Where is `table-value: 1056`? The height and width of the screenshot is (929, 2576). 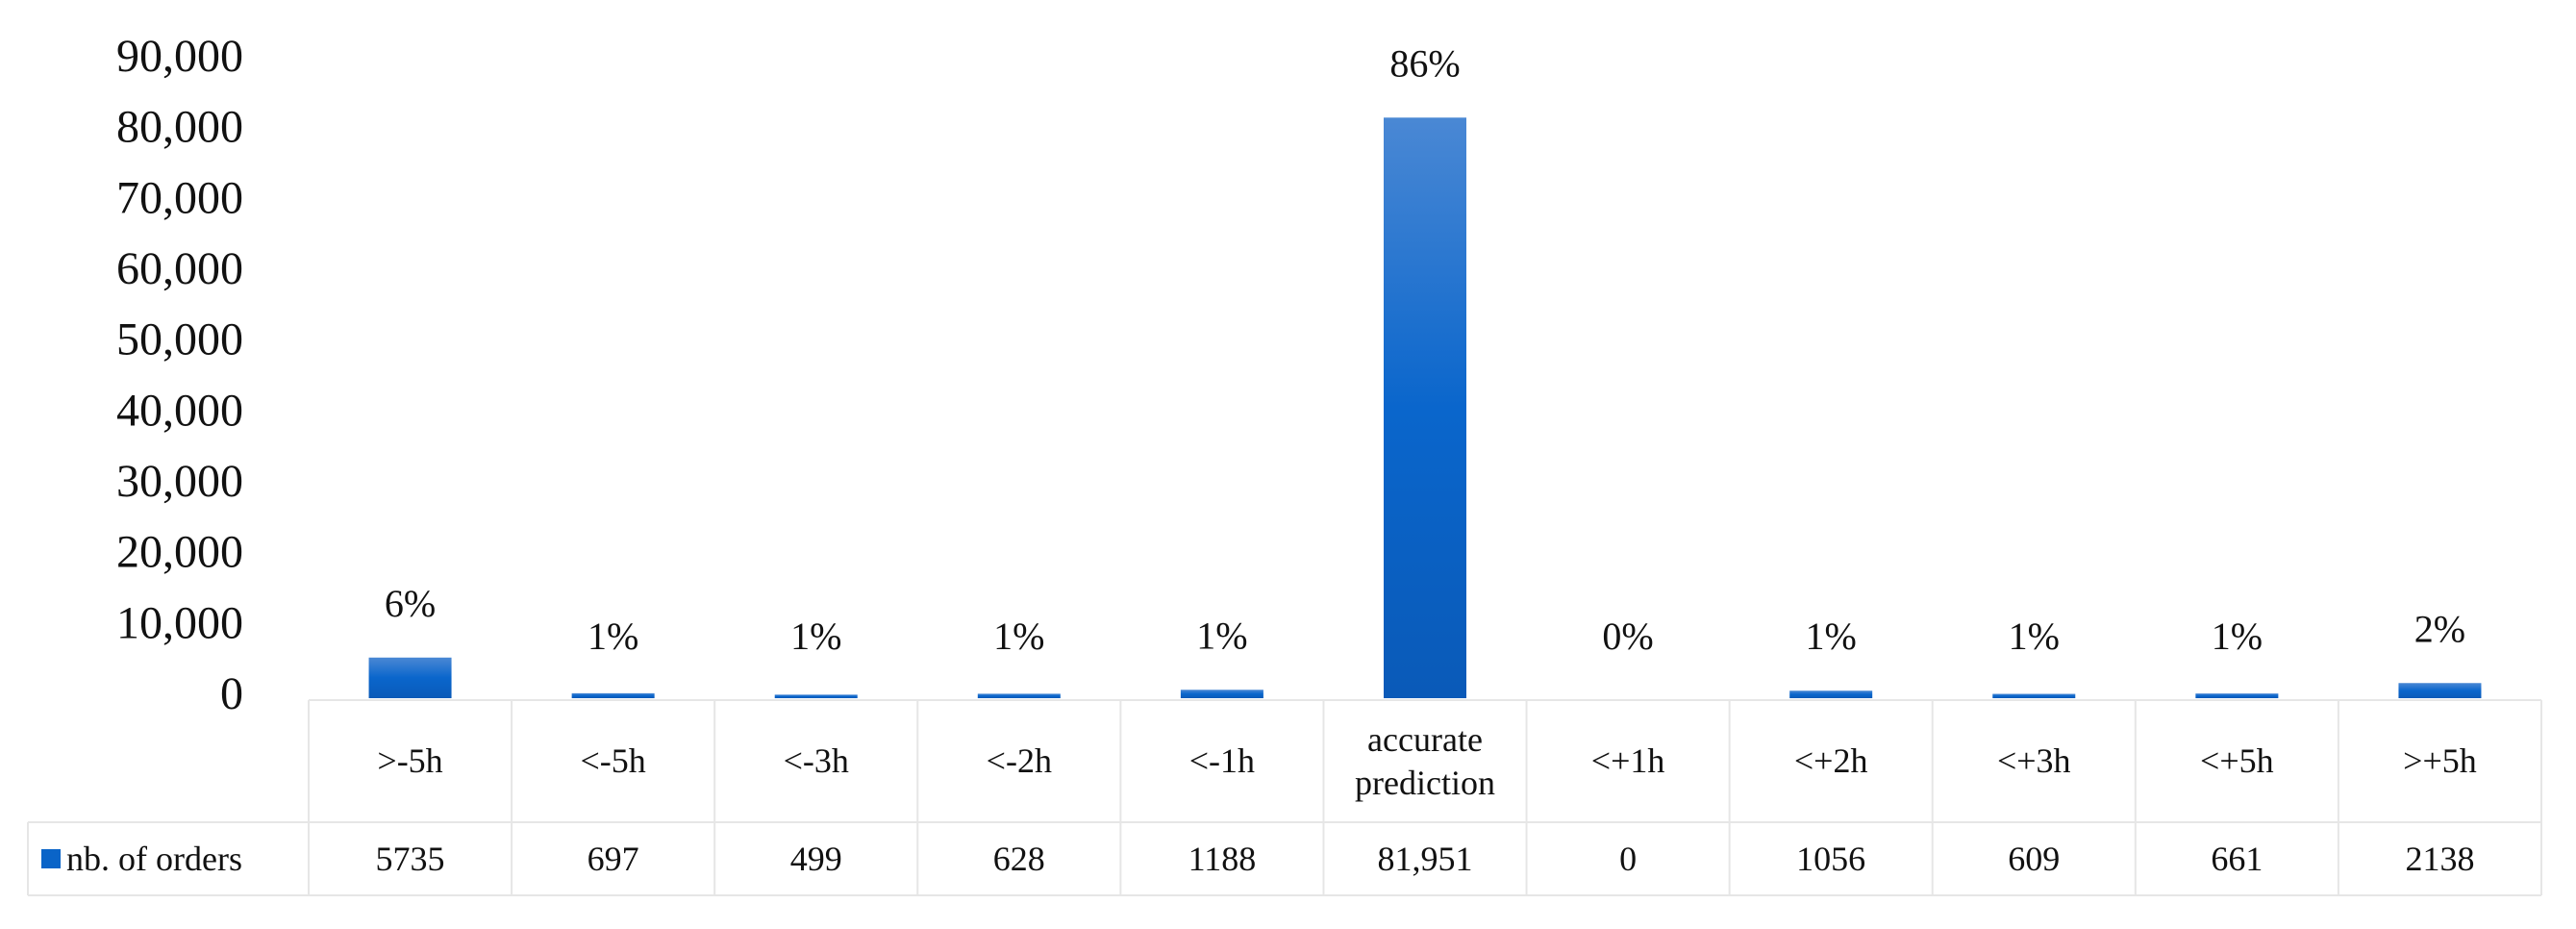 table-value: 1056 is located at coordinates (1831, 858).